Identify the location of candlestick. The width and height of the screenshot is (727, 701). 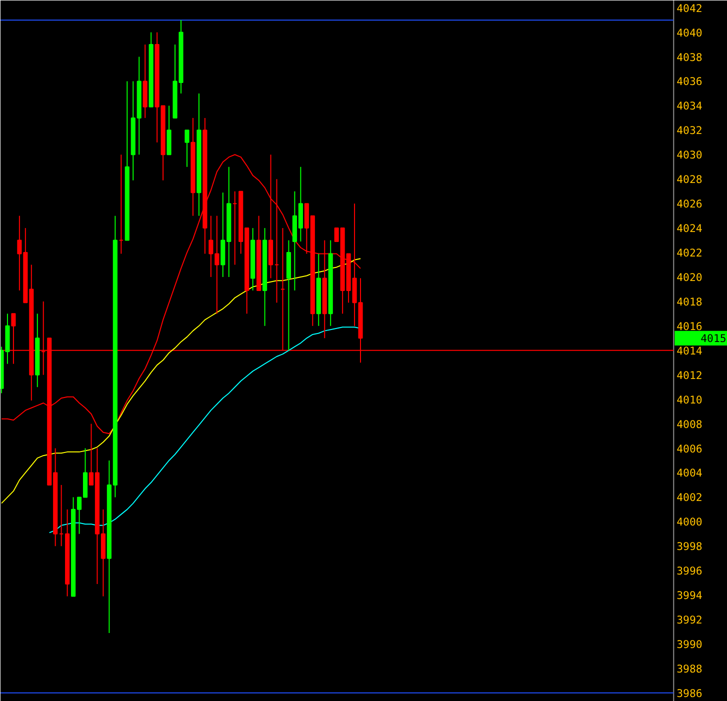
(187, 149).